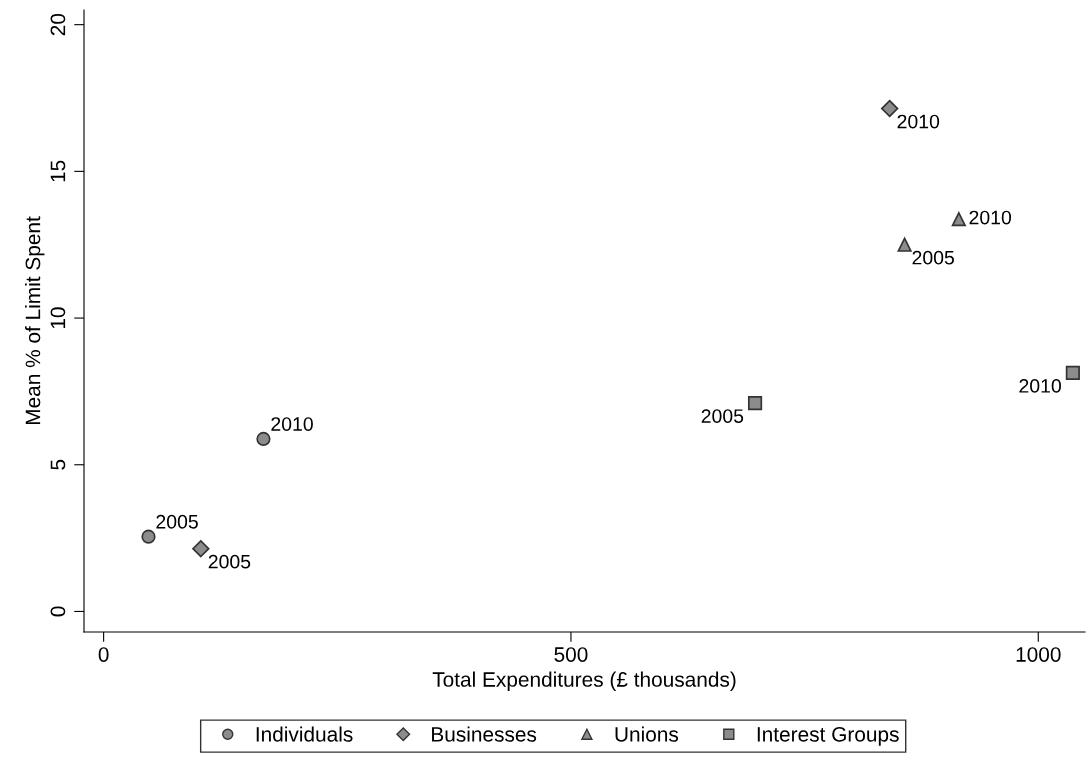 This screenshot has width=1087, height=774. I want to click on x-tick-label: 500, so click(571, 654).